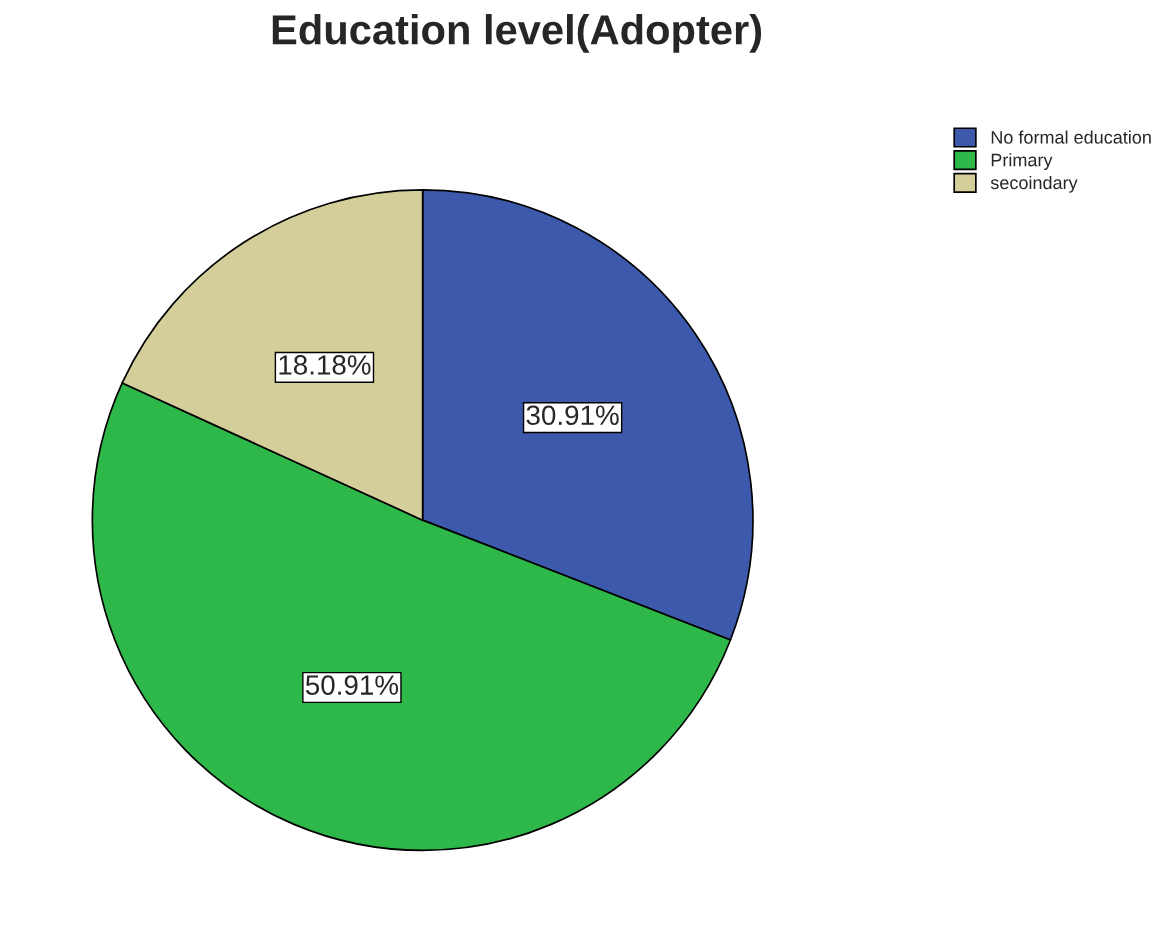 Image resolution: width=1174 pixels, height=933 pixels. What do you see at coordinates (517, 33) in the screenshot?
I see `chart-title: Education level(Adopter)` at bounding box center [517, 33].